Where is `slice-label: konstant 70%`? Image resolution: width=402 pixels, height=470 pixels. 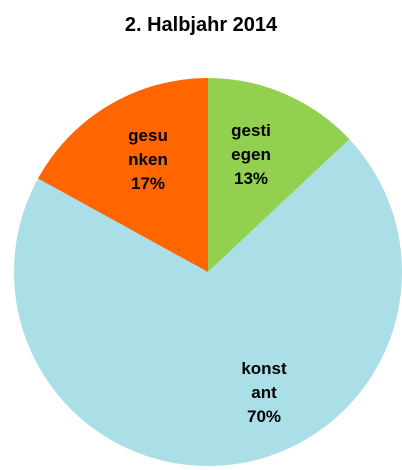 slice-label: konstant 70% is located at coordinates (264, 393).